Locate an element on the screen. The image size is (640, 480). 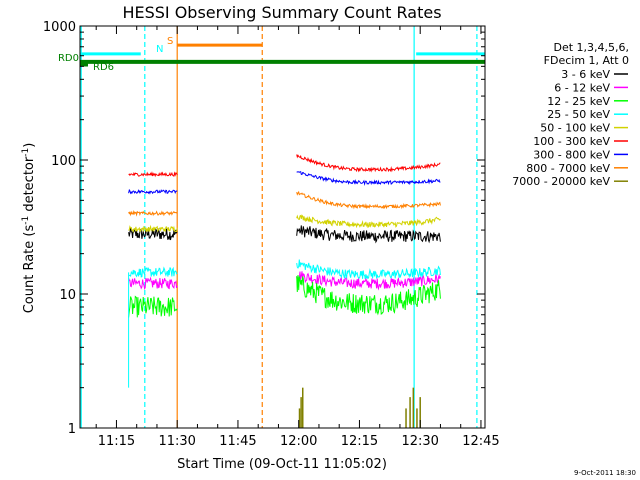
x-tick-label-12-45: 12:45 is located at coordinates (480, 441).